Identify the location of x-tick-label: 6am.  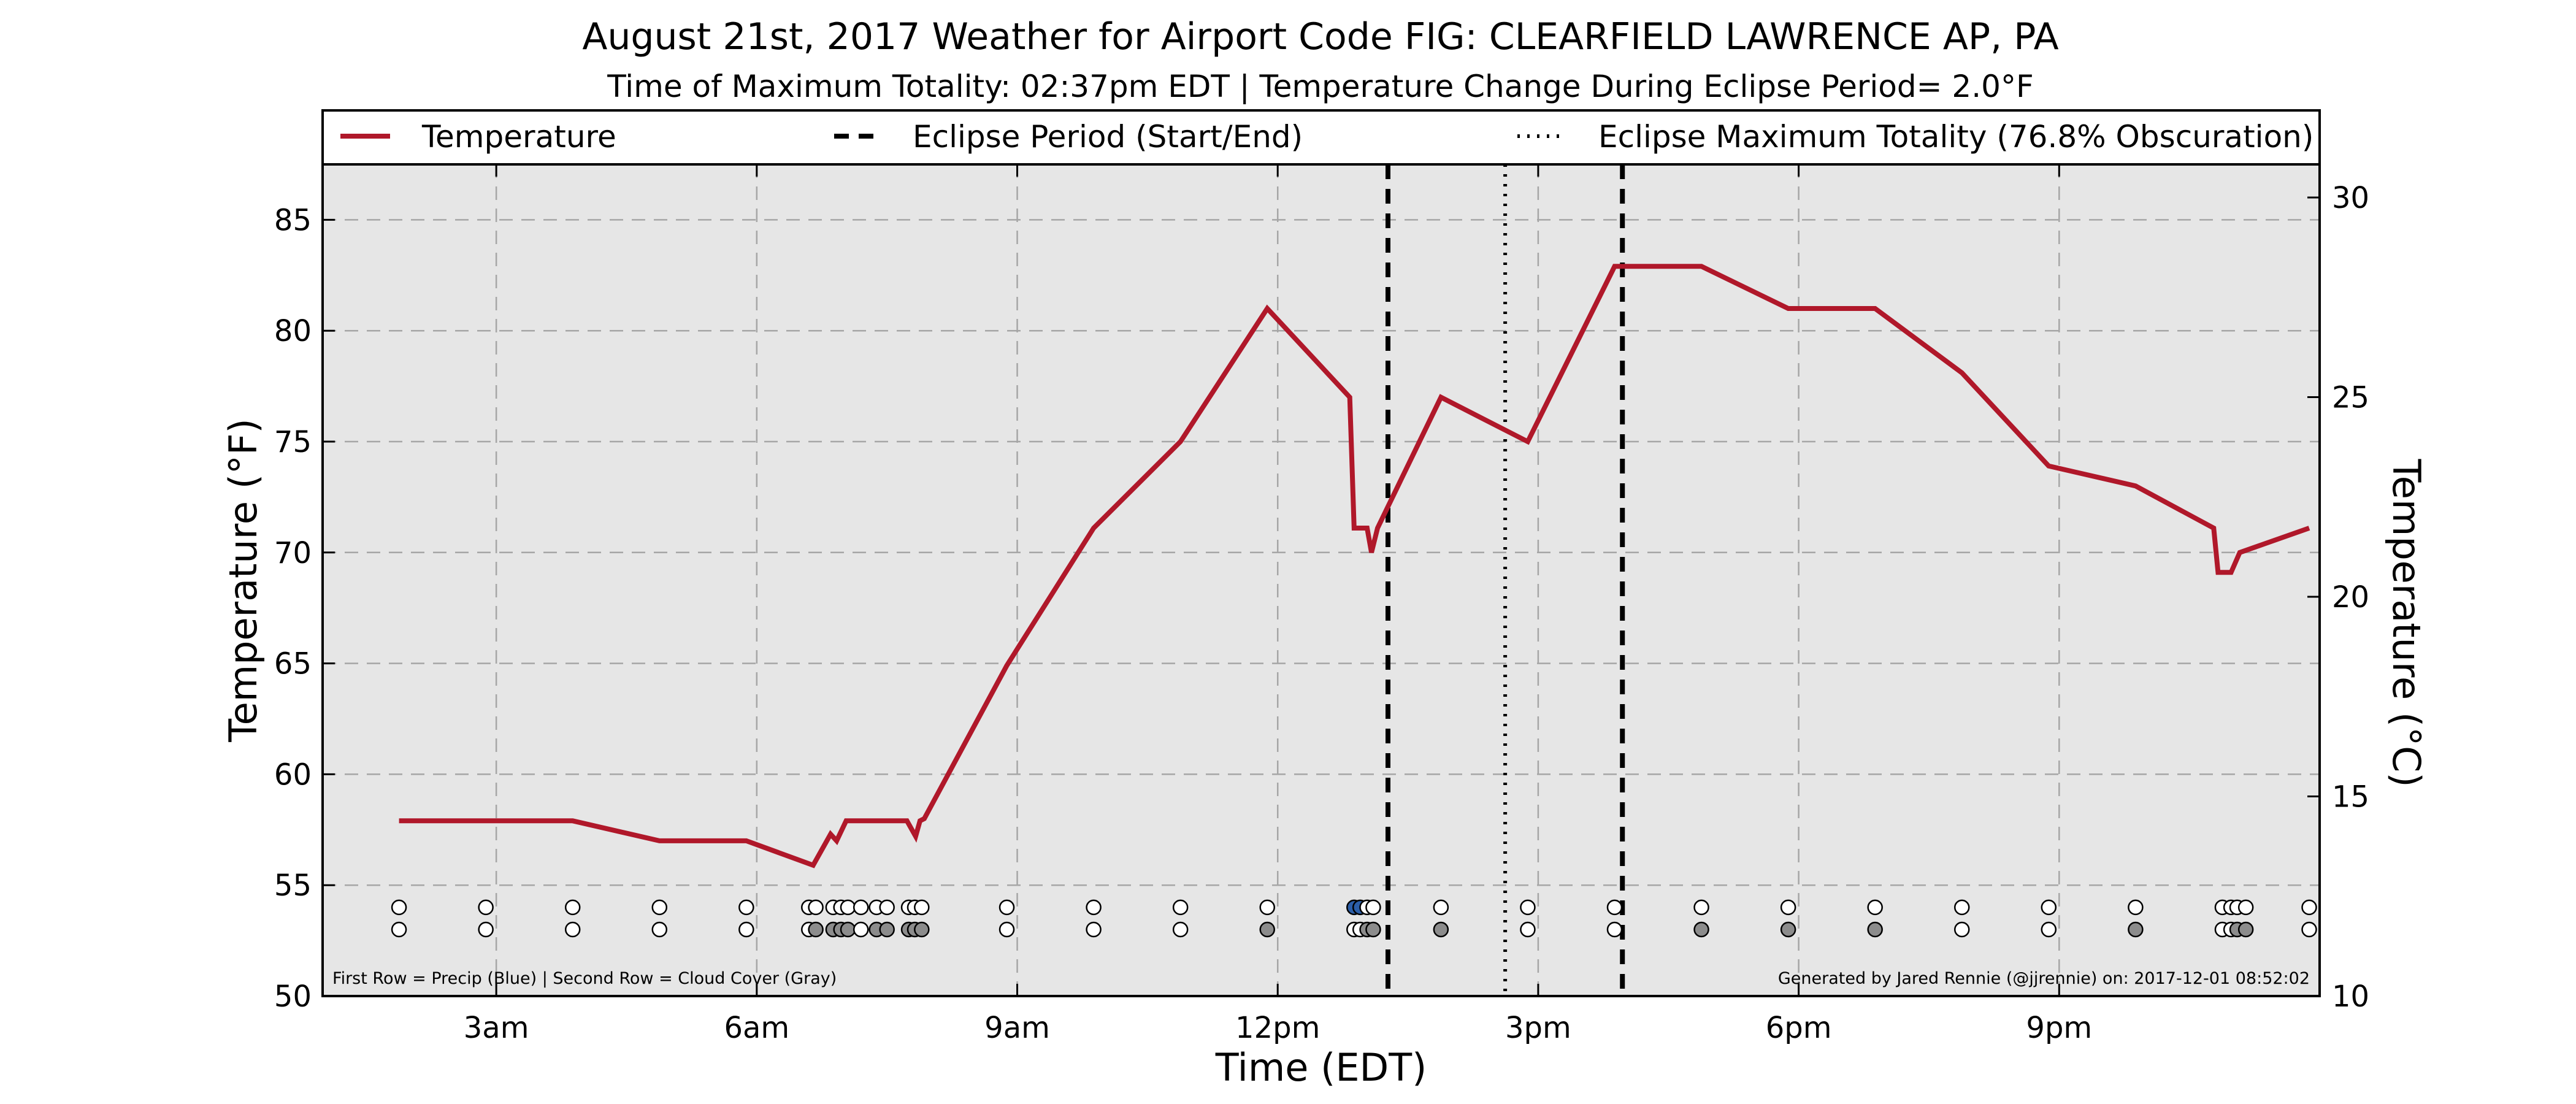
(756, 1028).